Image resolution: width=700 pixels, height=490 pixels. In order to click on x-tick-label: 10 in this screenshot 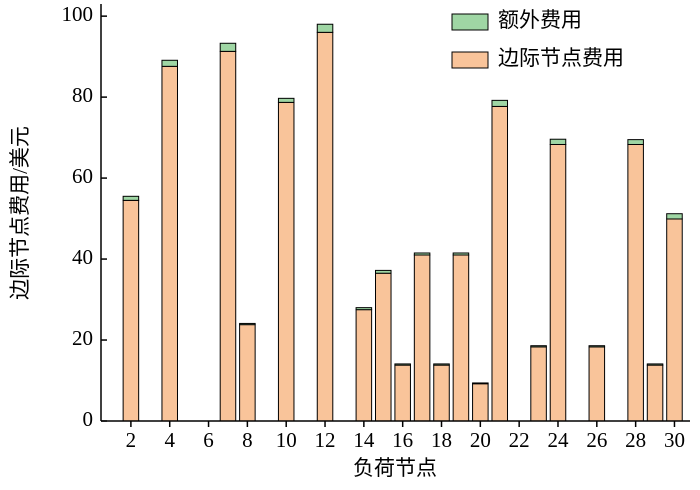, I will do `click(286, 440)`.